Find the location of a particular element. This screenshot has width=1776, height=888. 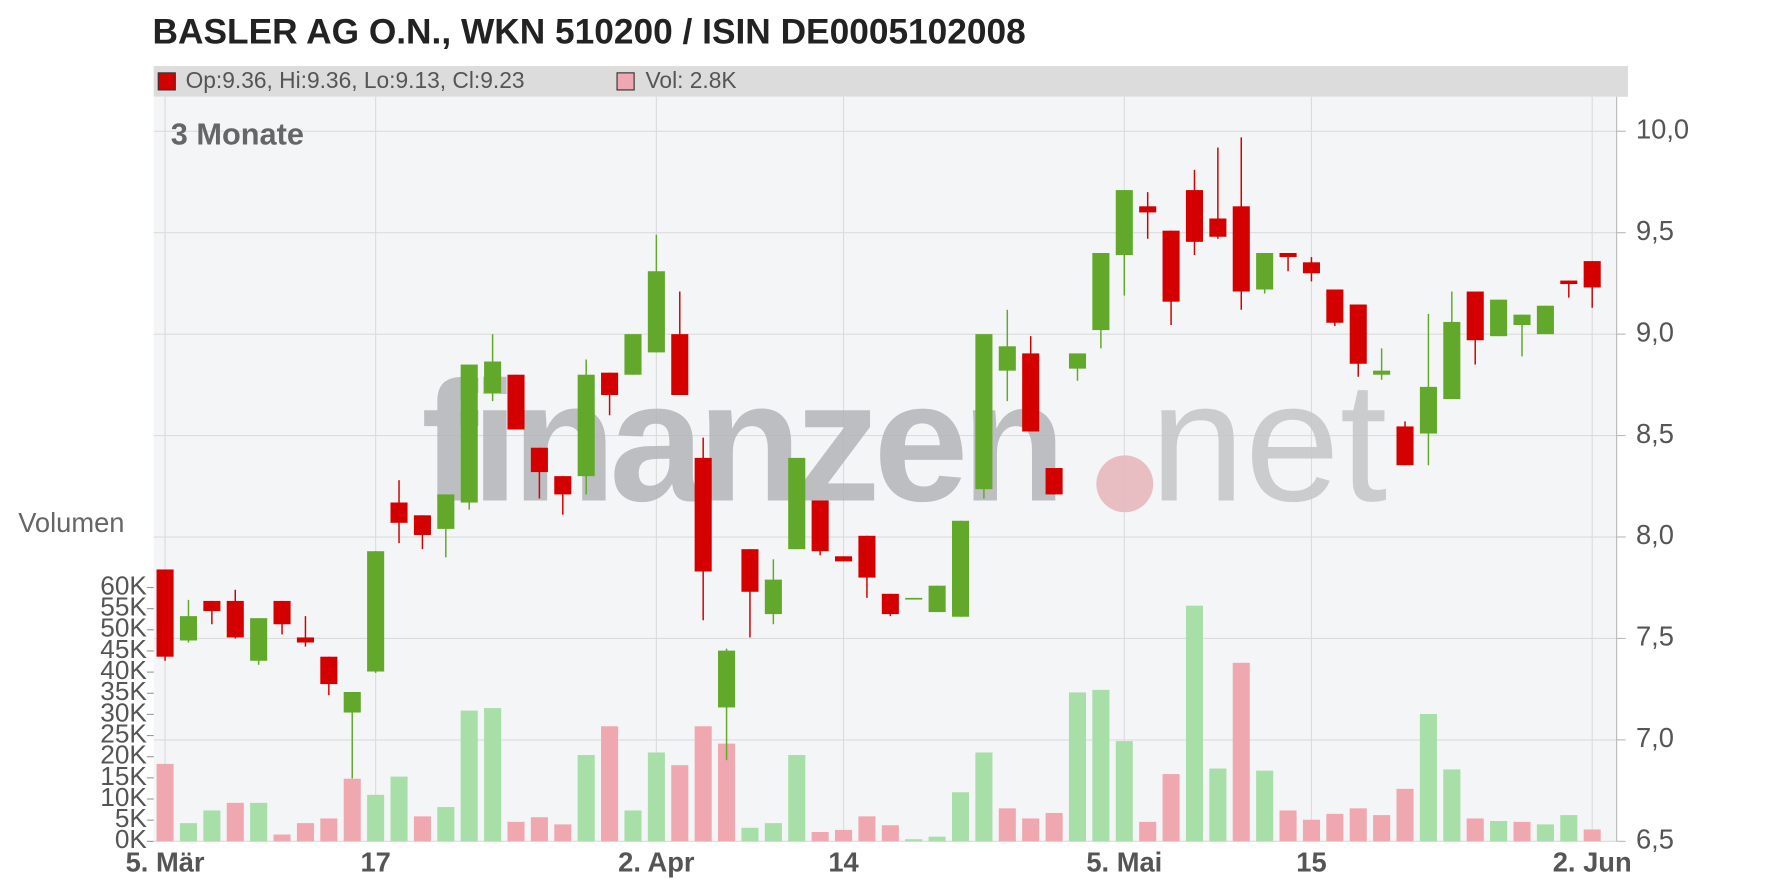

y2-tick-label: 40K is located at coordinates (123, 670).